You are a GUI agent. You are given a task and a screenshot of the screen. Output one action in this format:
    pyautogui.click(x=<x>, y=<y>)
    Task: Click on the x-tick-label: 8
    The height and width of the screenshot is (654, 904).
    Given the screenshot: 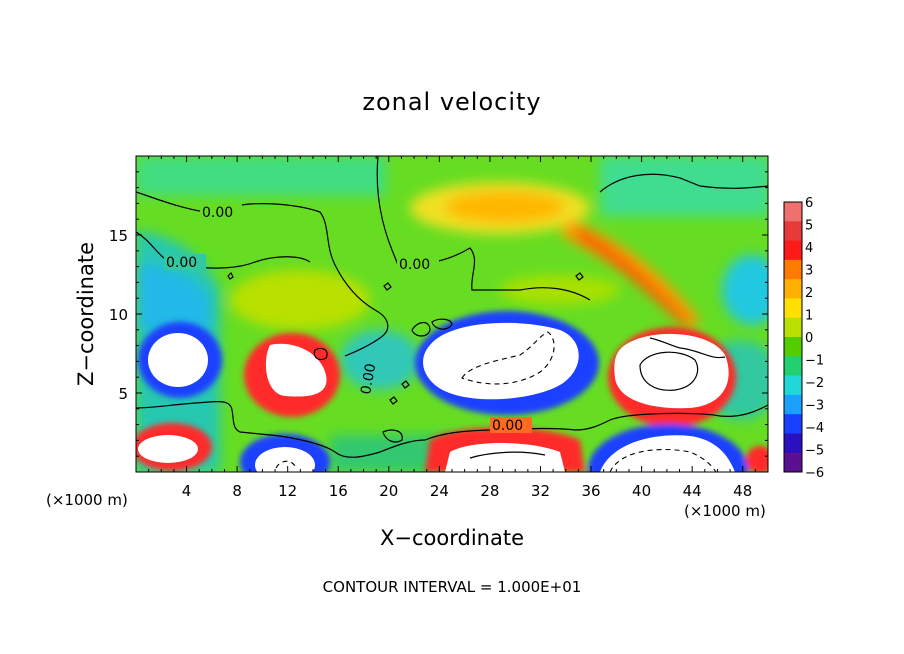 What is the action you would take?
    pyautogui.click(x=237, y=491)
    